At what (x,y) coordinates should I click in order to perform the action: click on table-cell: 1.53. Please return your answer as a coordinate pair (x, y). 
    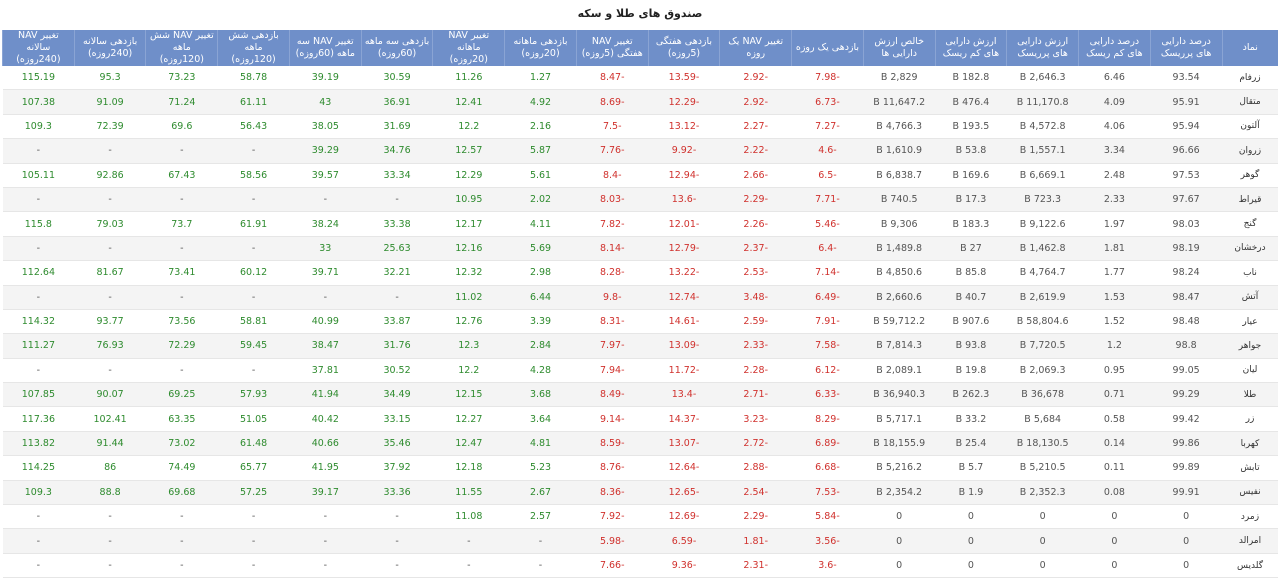
    Looking at the image, I should click on (1114, 297).